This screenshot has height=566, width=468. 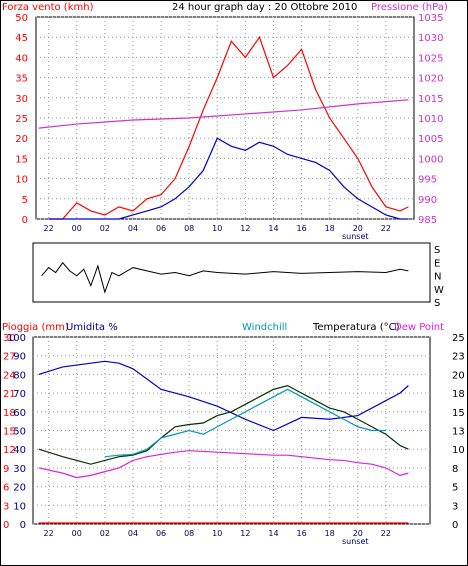 I want to click on panel1-right-tick-label: 995, so click(x=427, y=180).